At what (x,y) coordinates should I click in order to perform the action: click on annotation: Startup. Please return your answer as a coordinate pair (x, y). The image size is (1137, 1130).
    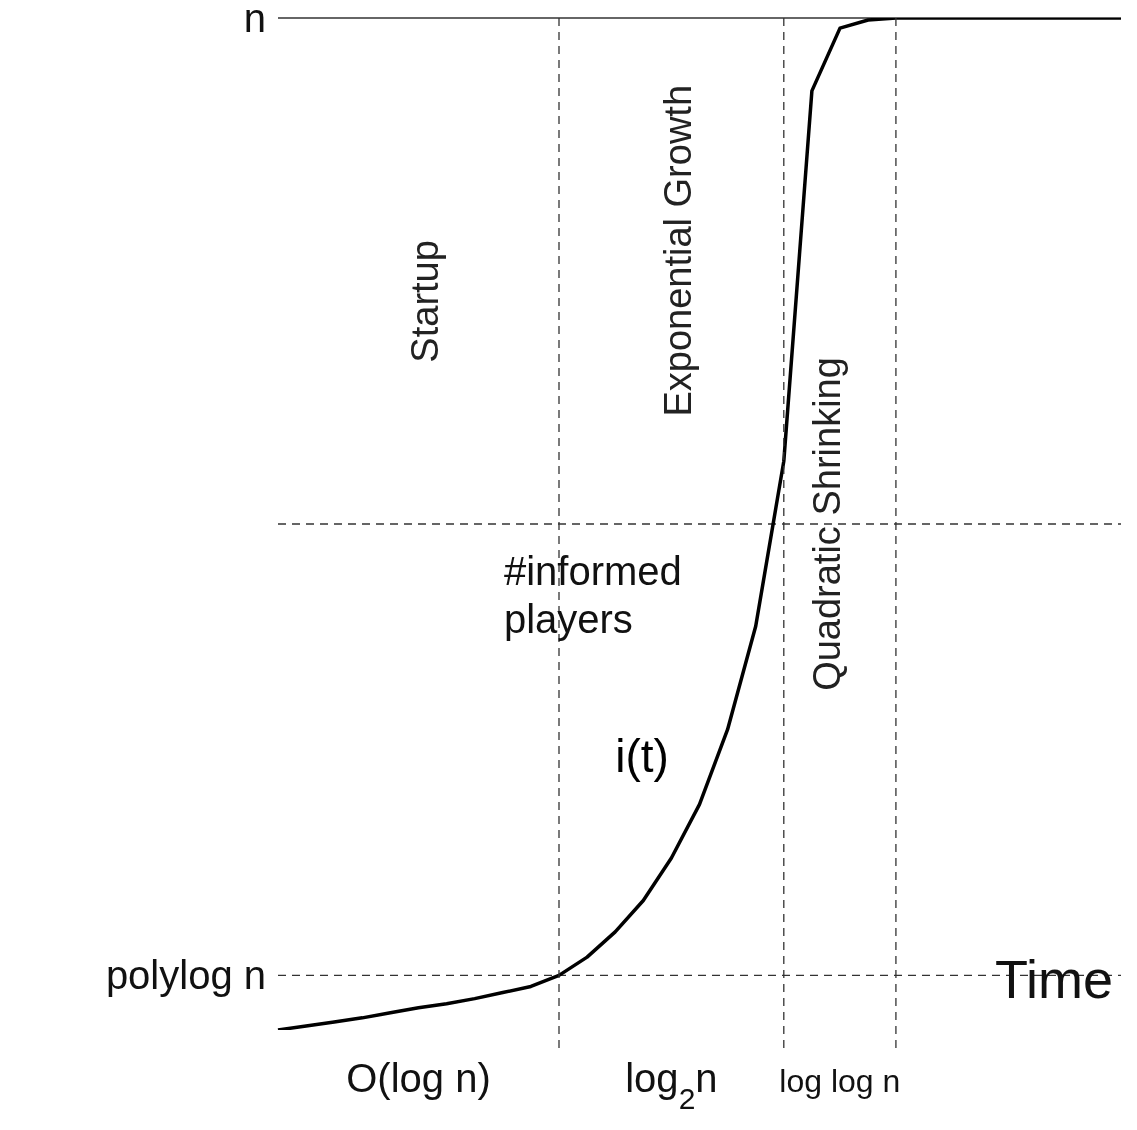
    Looking at the image, I should click on (425, 301).